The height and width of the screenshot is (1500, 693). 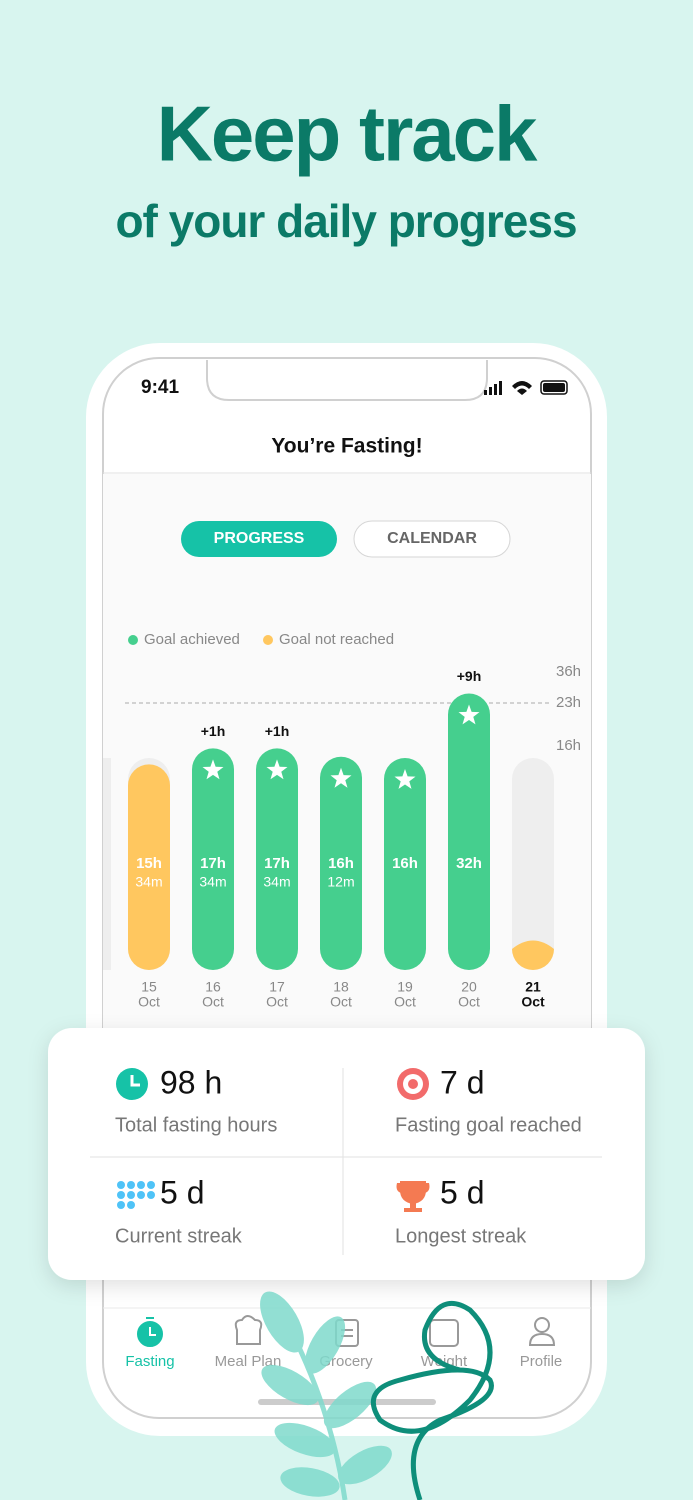 What do you see at coordinates (541, 1361) in the screenshot?
I see `nav-label: Profile` at bounding box center [541, 1361].